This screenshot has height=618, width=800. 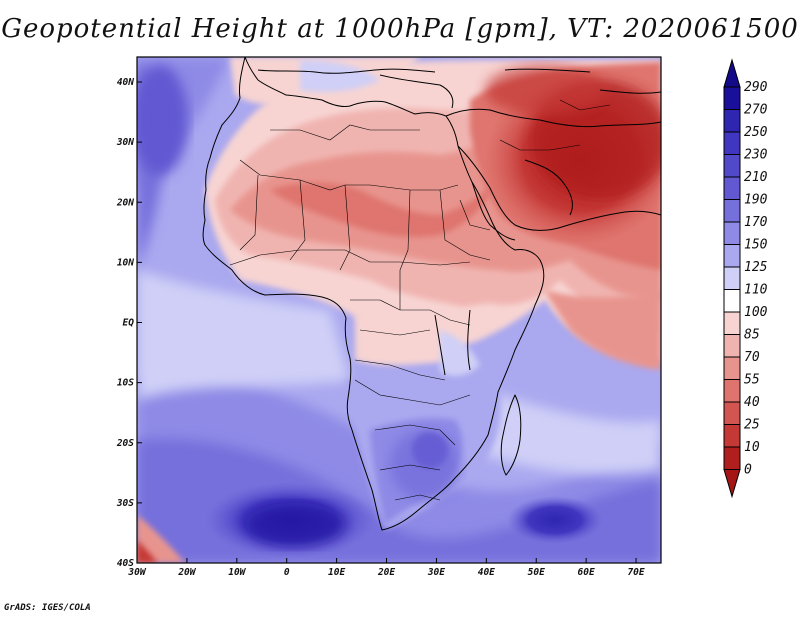 What do you see at coordinates (47, 608) in the screenshot?
I see `grads-credit: GrADS: IGES/COLA` at bounding box center [47, 608].